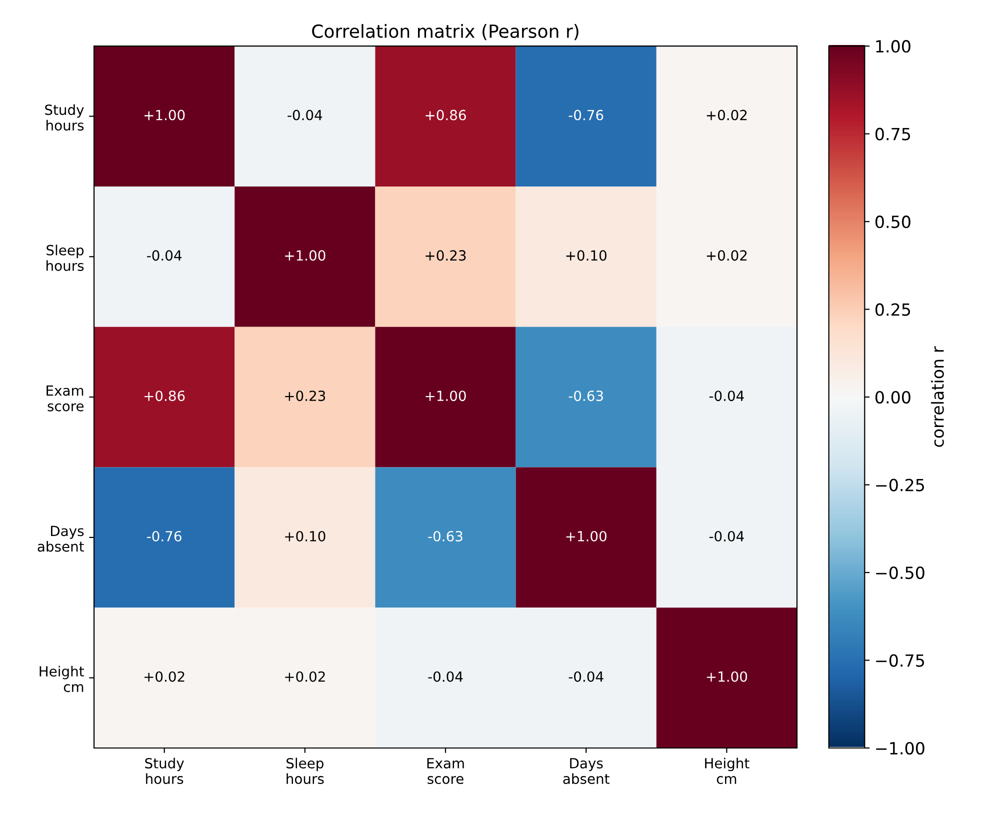 This screenshot has width=995, height=820. I want to click on color-bar-title: correlation r, so click(937, 396).